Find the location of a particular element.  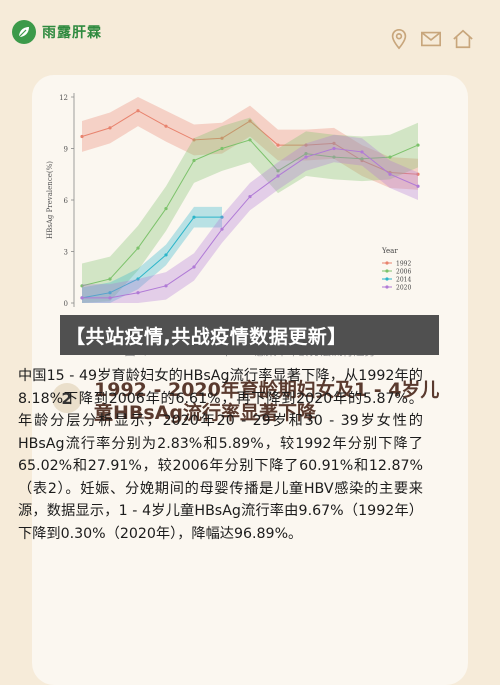

legend-label-2006: 2006 is located at coordinates (403, 272).